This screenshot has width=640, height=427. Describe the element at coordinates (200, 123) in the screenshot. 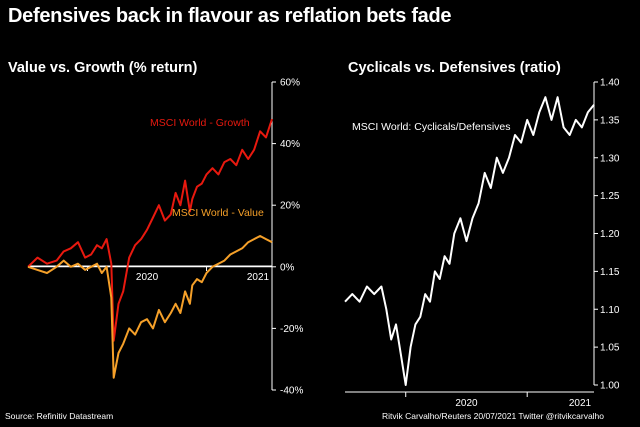

I see `left-series-label-1: MSCI World - Growth` at that location.